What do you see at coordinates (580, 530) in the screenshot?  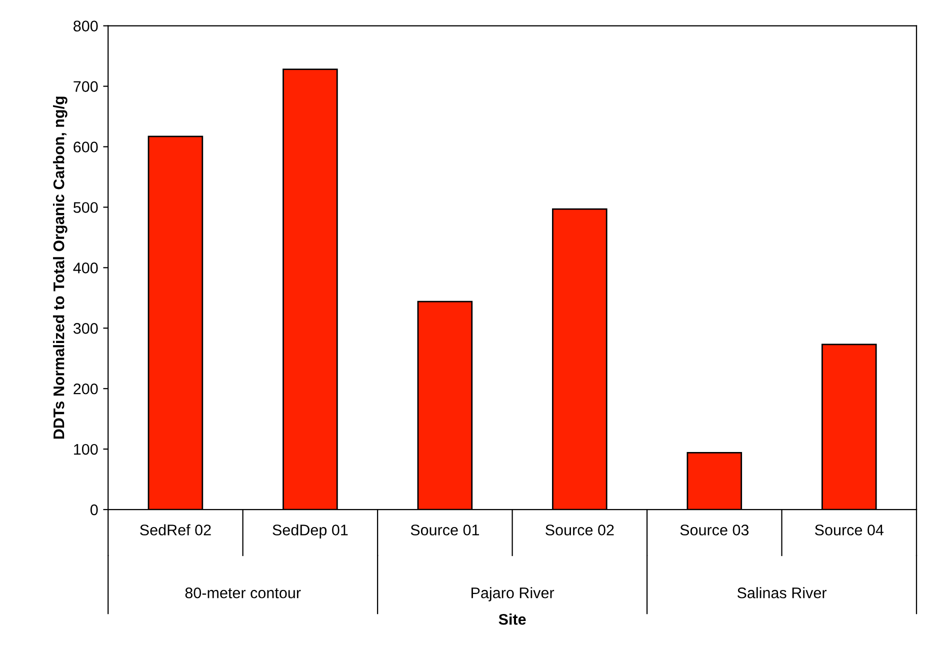 I see `x-tick-label: Source 02` at bounding box center [580, 530].